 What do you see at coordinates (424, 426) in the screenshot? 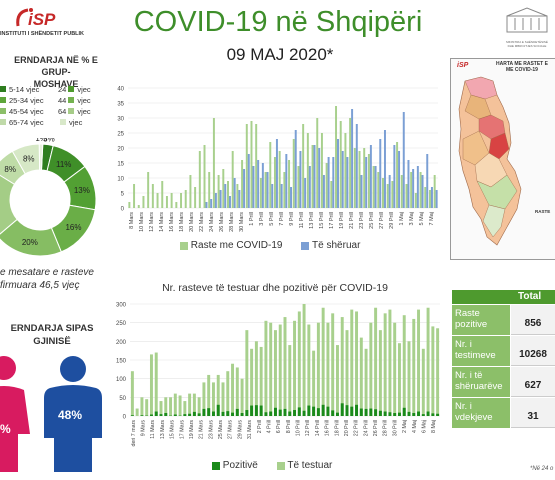
I see `x-tick-label: 6 Maj` at bounding box center [424, 426].